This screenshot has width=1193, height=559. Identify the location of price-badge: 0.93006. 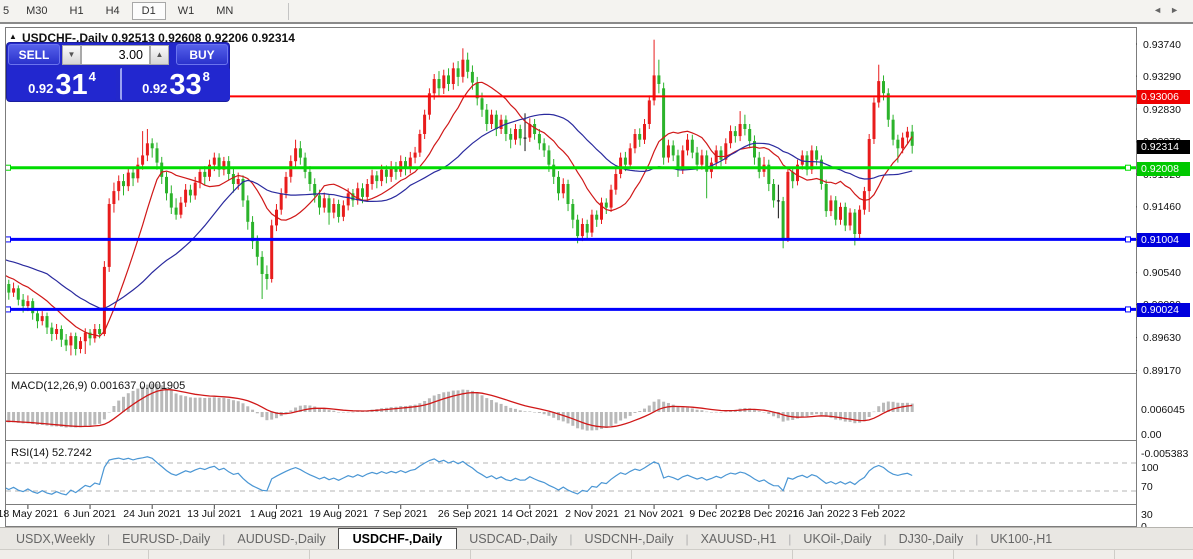
(1163, 97).